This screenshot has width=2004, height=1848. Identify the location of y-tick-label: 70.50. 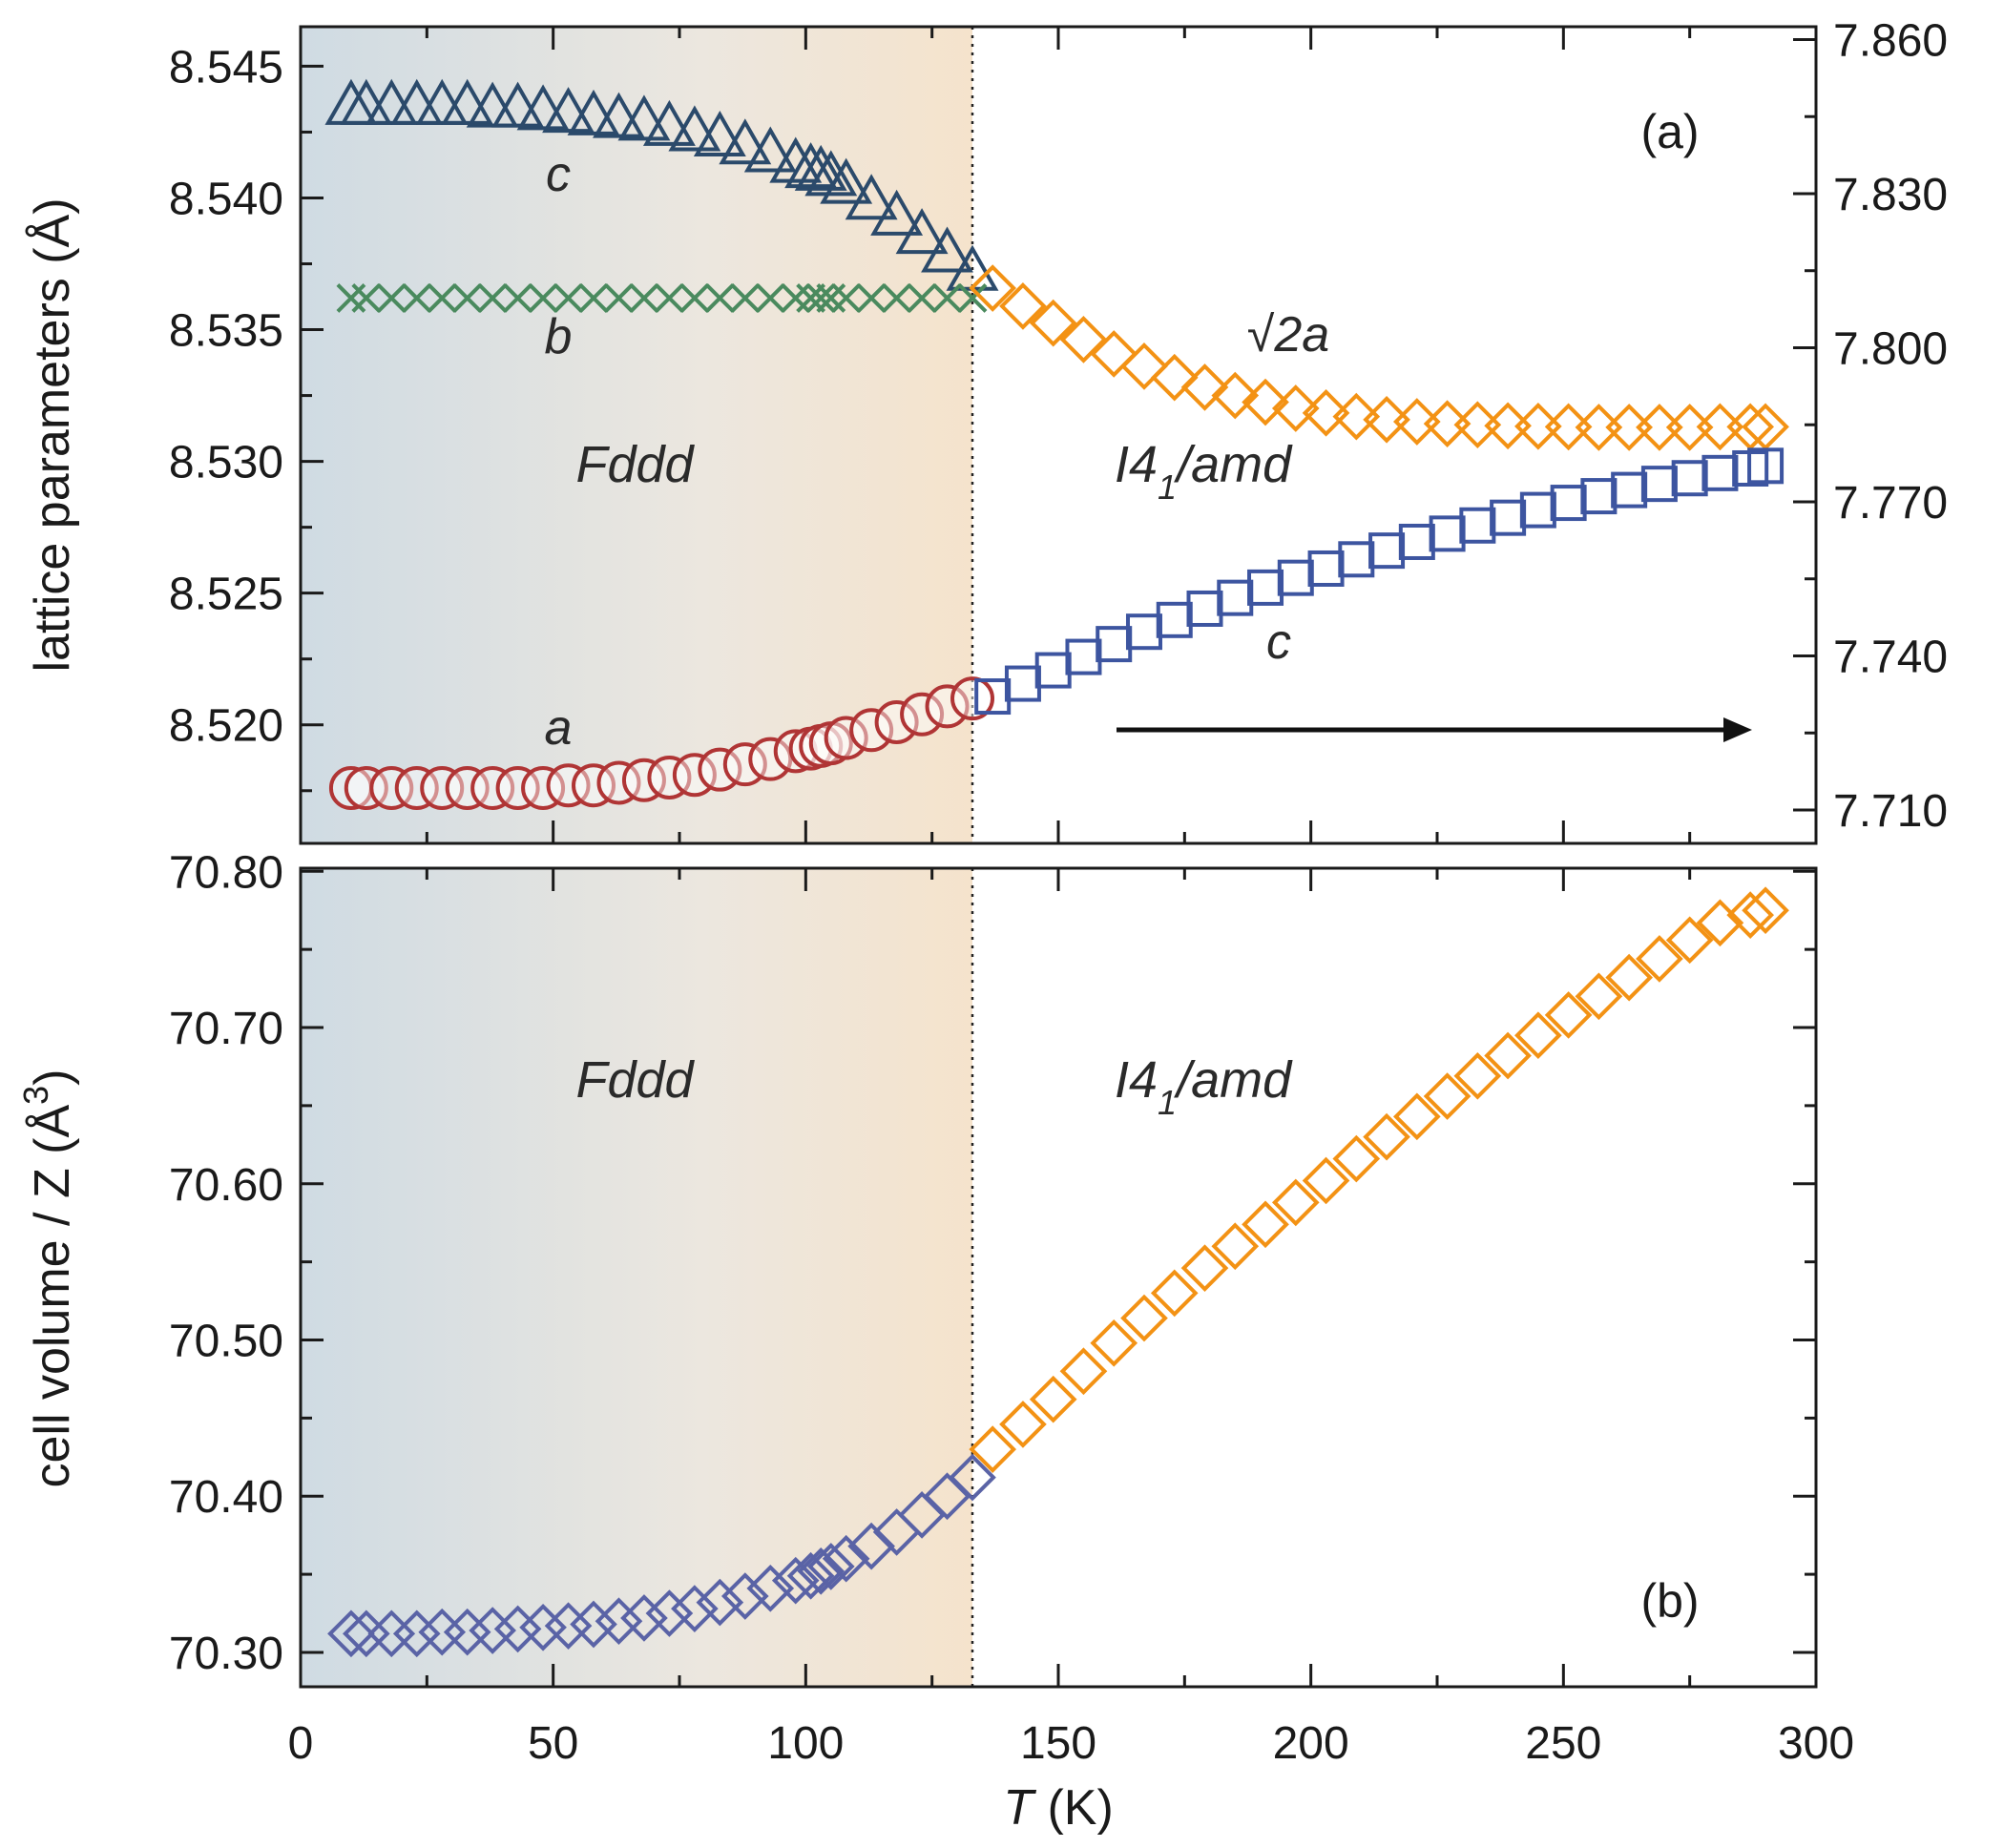
(226, 1341).